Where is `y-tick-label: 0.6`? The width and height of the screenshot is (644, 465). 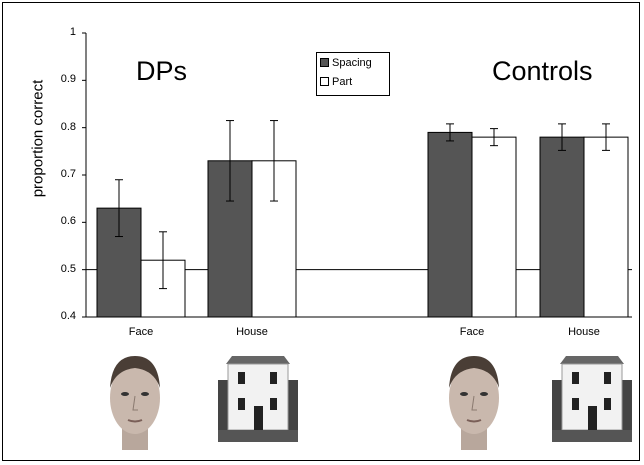
y-tick-label: 0.6 is located at coordinates (68, 221).